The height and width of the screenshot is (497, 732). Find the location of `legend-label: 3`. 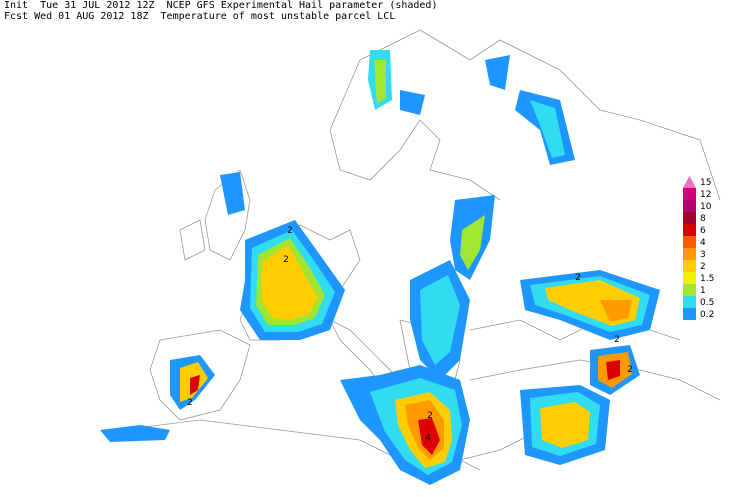

legend-label: 3 is located at coordinates (703, 255).